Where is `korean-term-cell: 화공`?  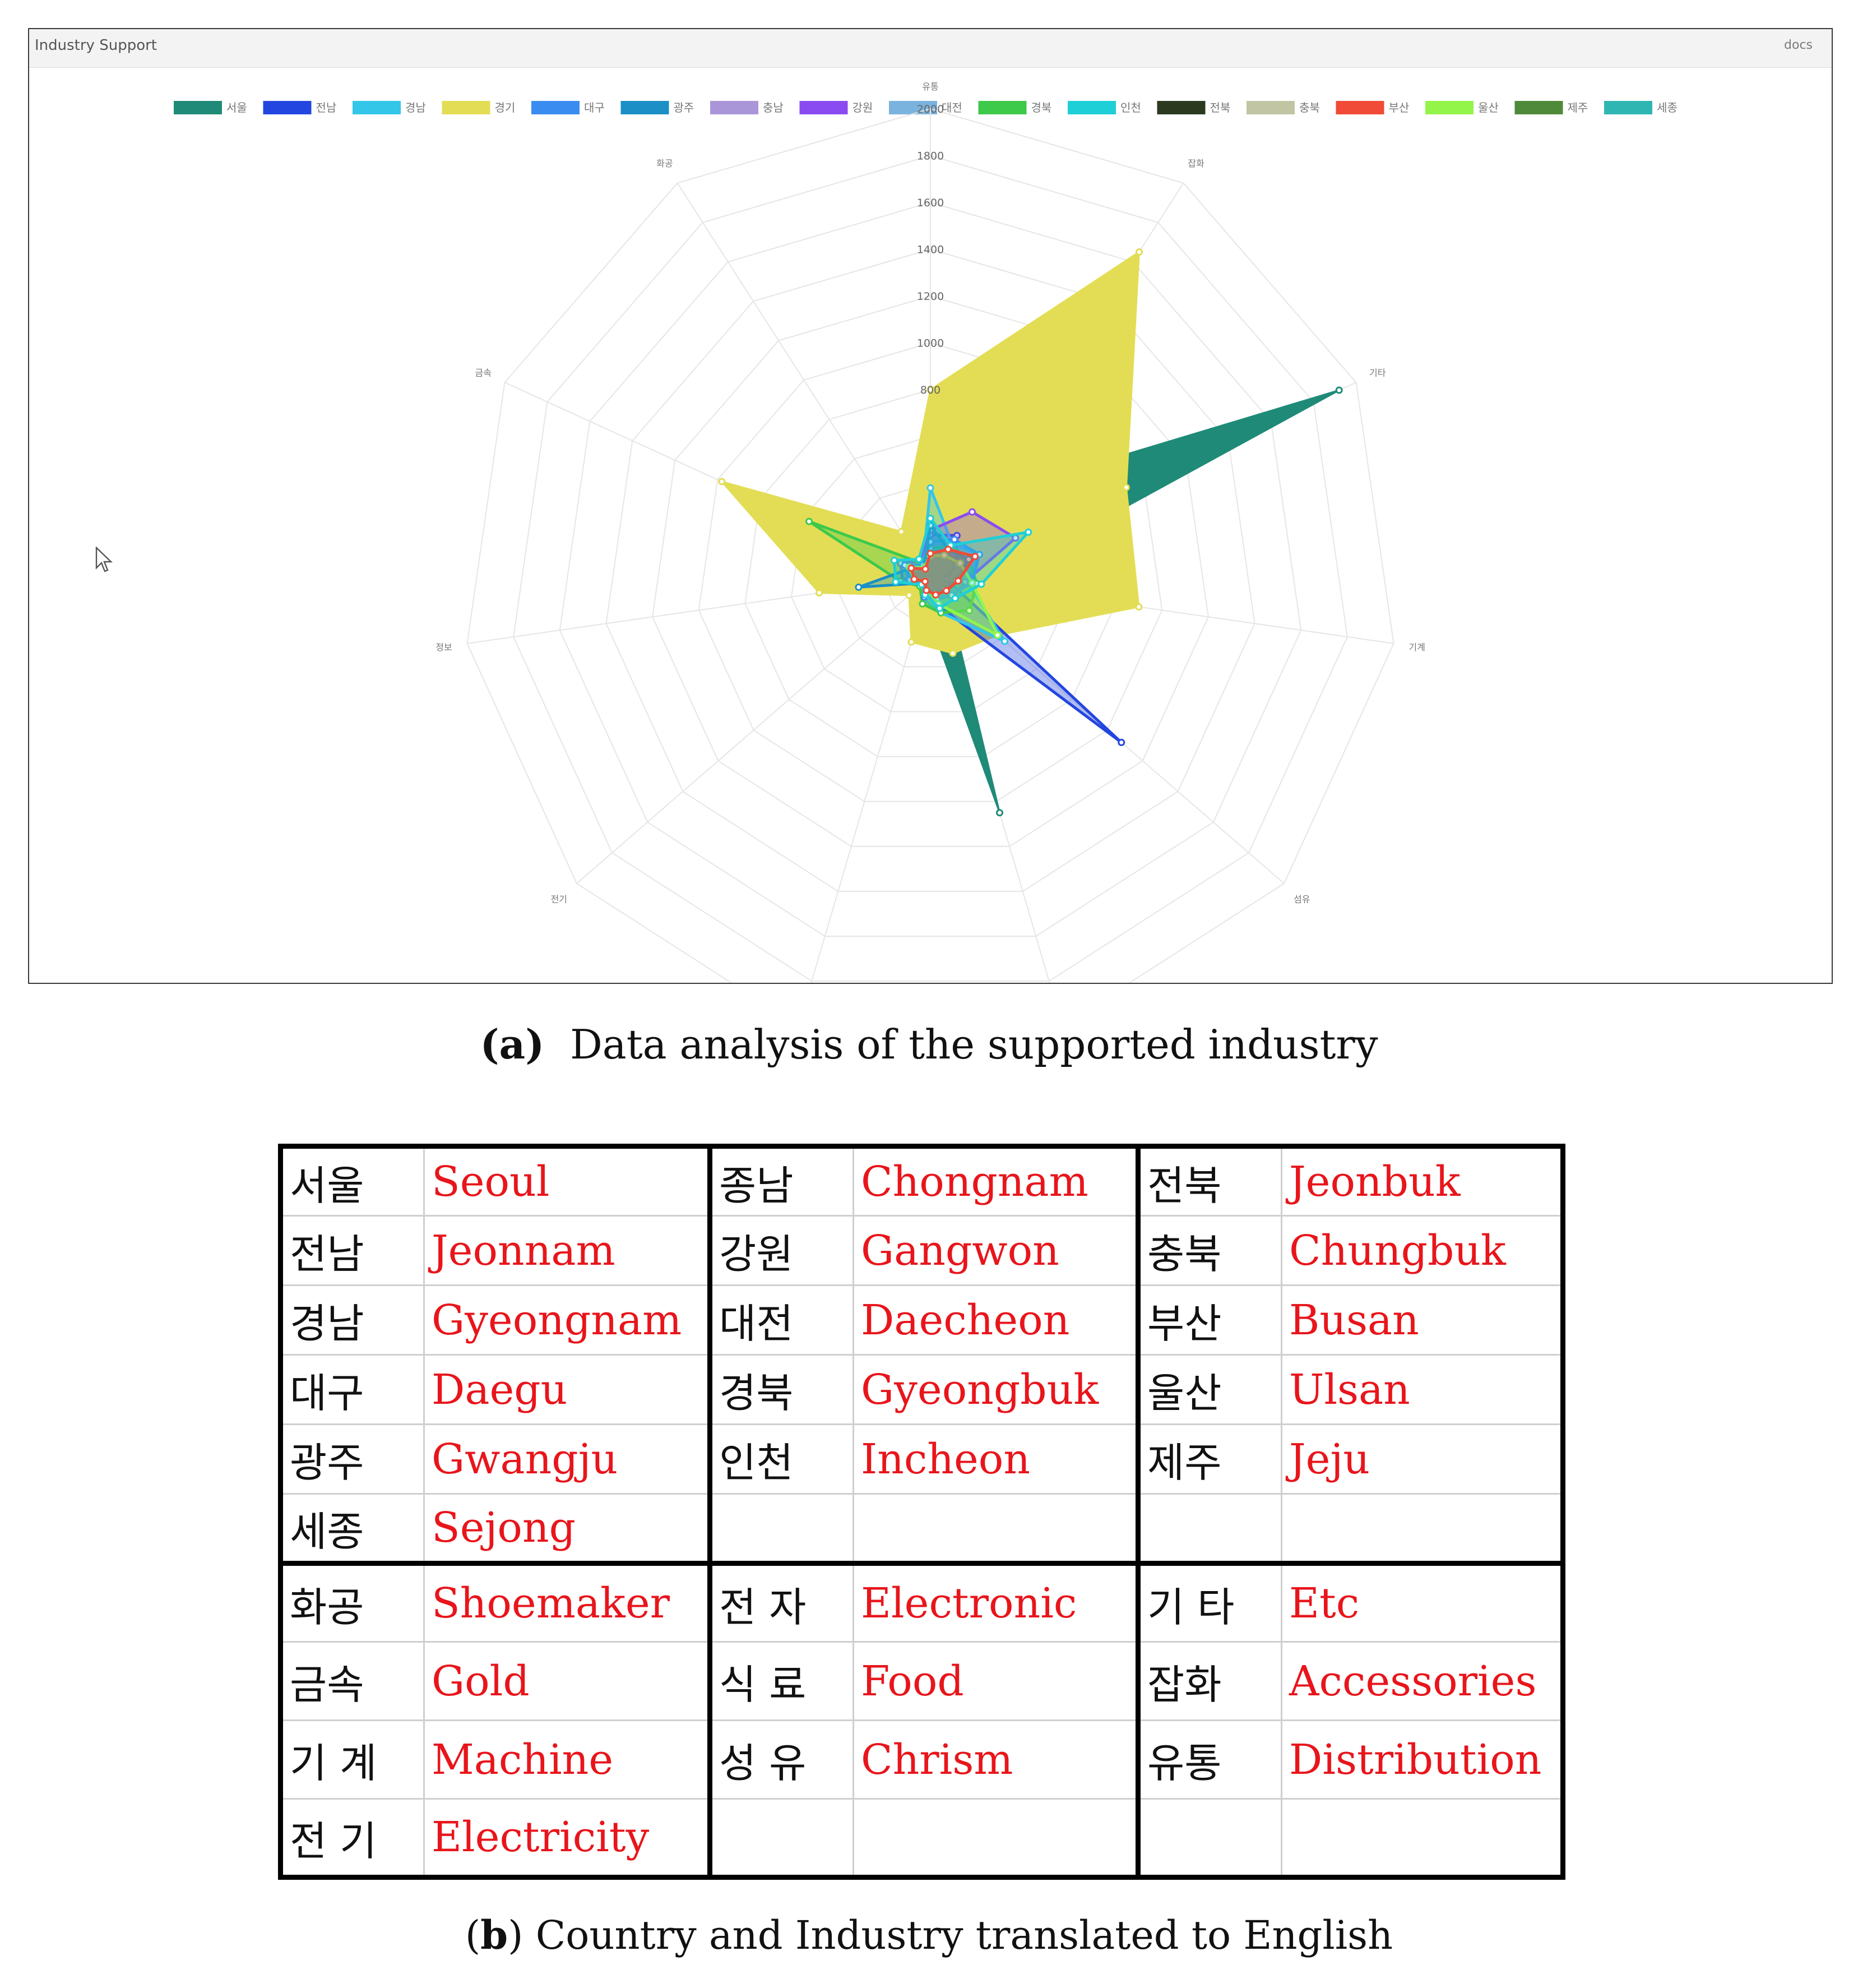
korean-term-cell: 화공 is located at coordinates (352, 1603).